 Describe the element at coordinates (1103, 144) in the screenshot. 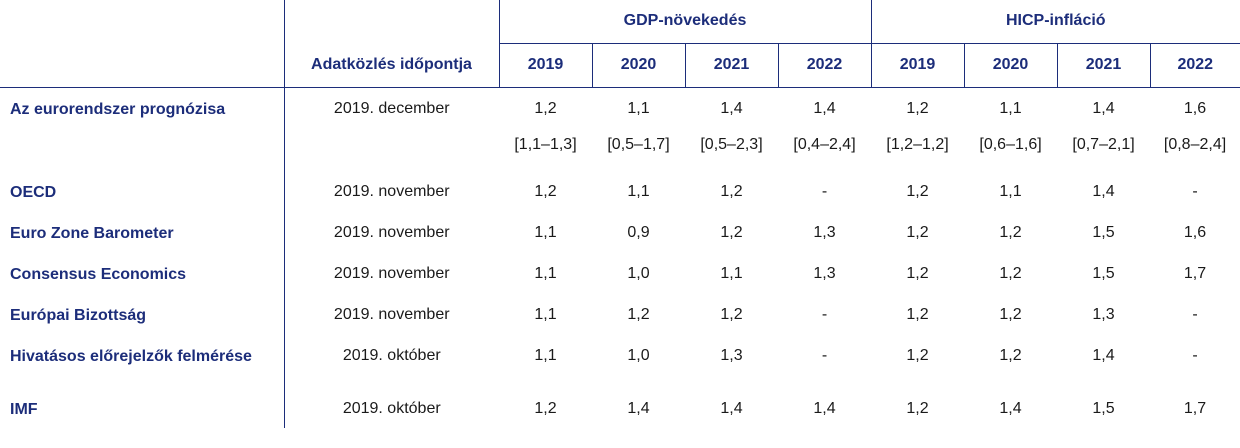

I see `hicp-range-cell: [0,7–2,1]` at that location.